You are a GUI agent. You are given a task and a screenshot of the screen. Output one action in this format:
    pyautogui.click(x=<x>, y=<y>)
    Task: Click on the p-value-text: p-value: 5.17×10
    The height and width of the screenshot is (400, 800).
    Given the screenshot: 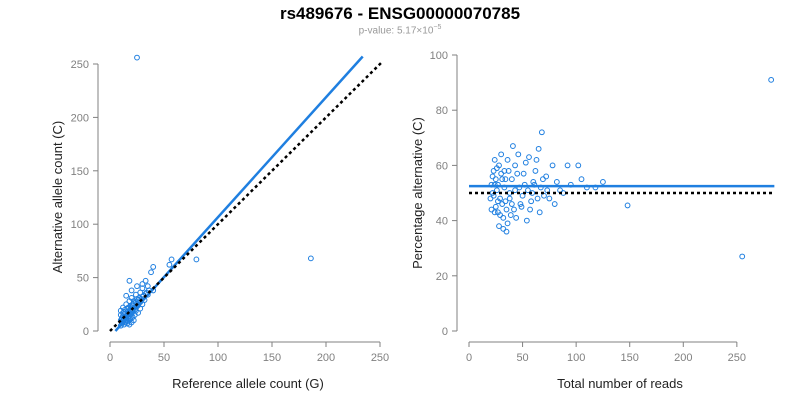 What is the action you would take?
    pyautogui.click(x=396, y=31)
    